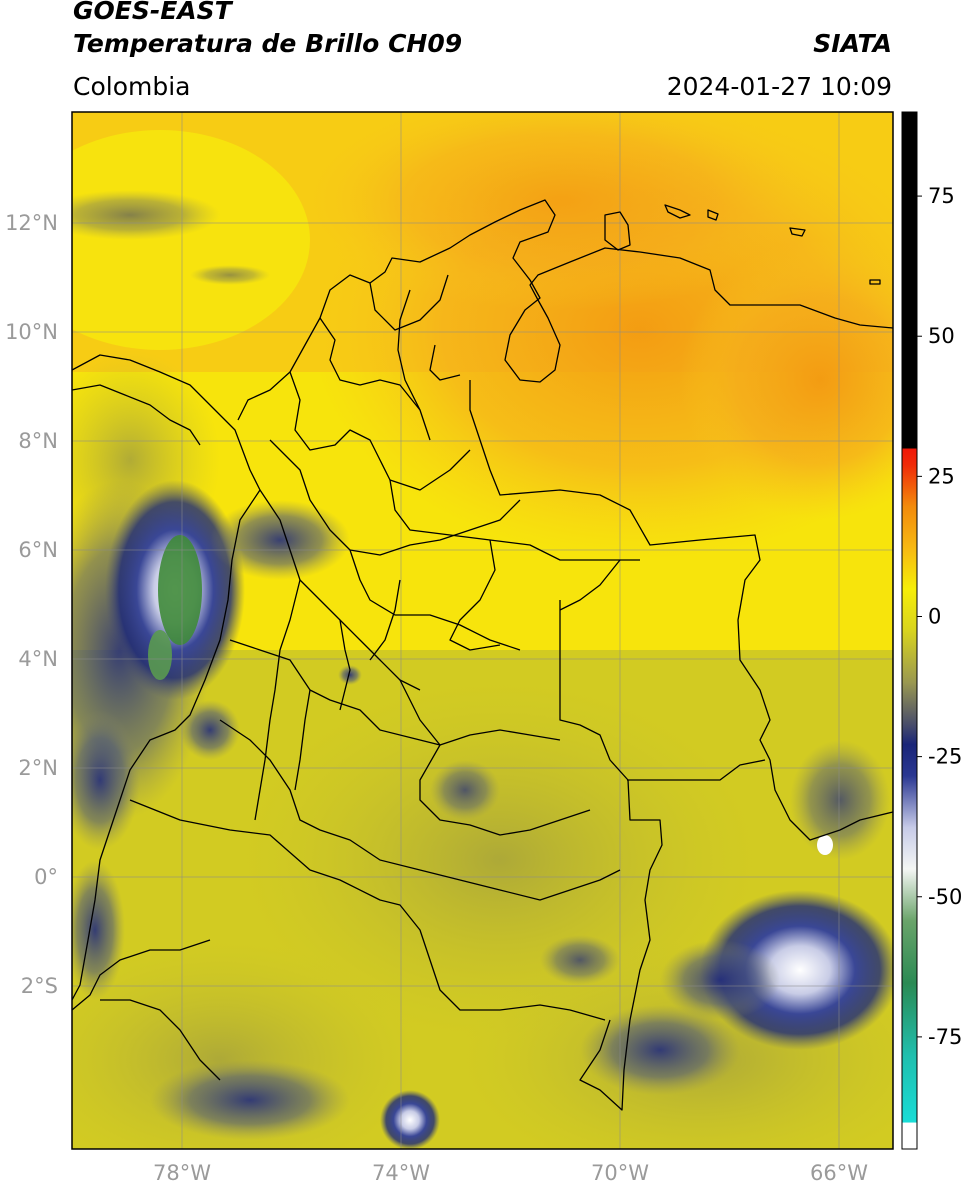  What do you see at coordinates (39, 986) in the screenshot?
I see `lat-label-2s: 2°S` at bounding box center [39, 986].